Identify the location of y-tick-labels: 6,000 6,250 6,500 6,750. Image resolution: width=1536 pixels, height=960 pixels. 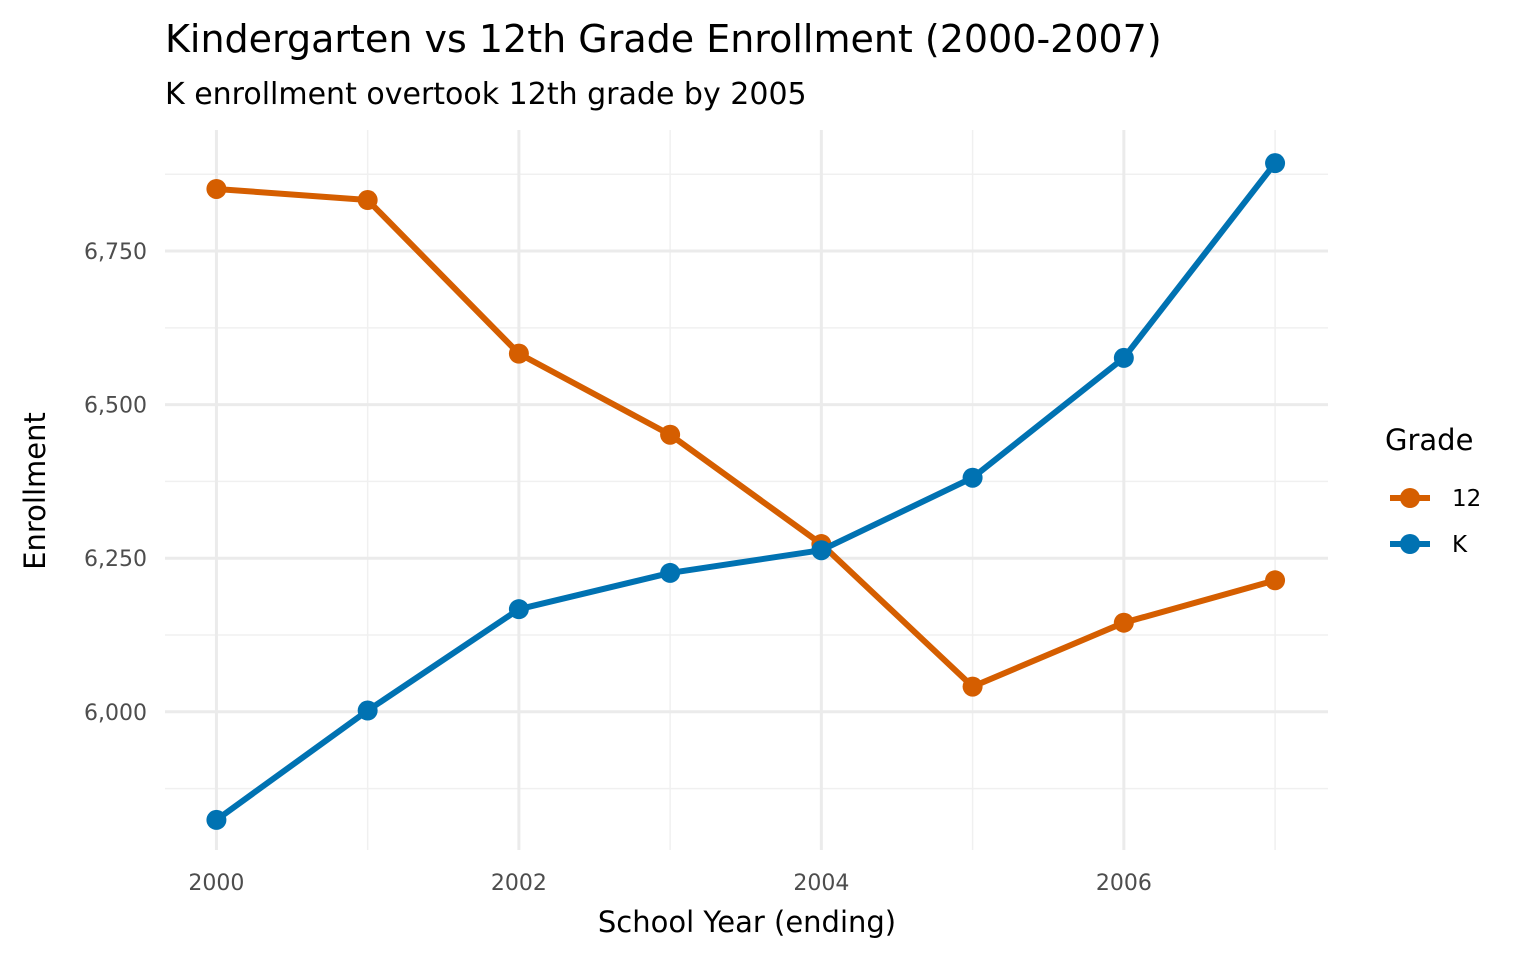
(115, 483).